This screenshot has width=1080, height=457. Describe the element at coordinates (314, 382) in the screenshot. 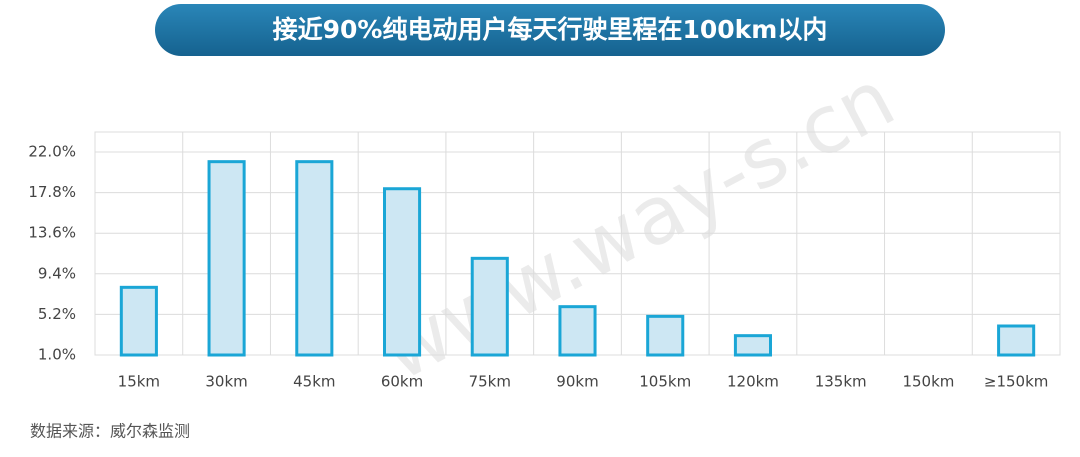

I see `x-tick-label: 45km` at that location.